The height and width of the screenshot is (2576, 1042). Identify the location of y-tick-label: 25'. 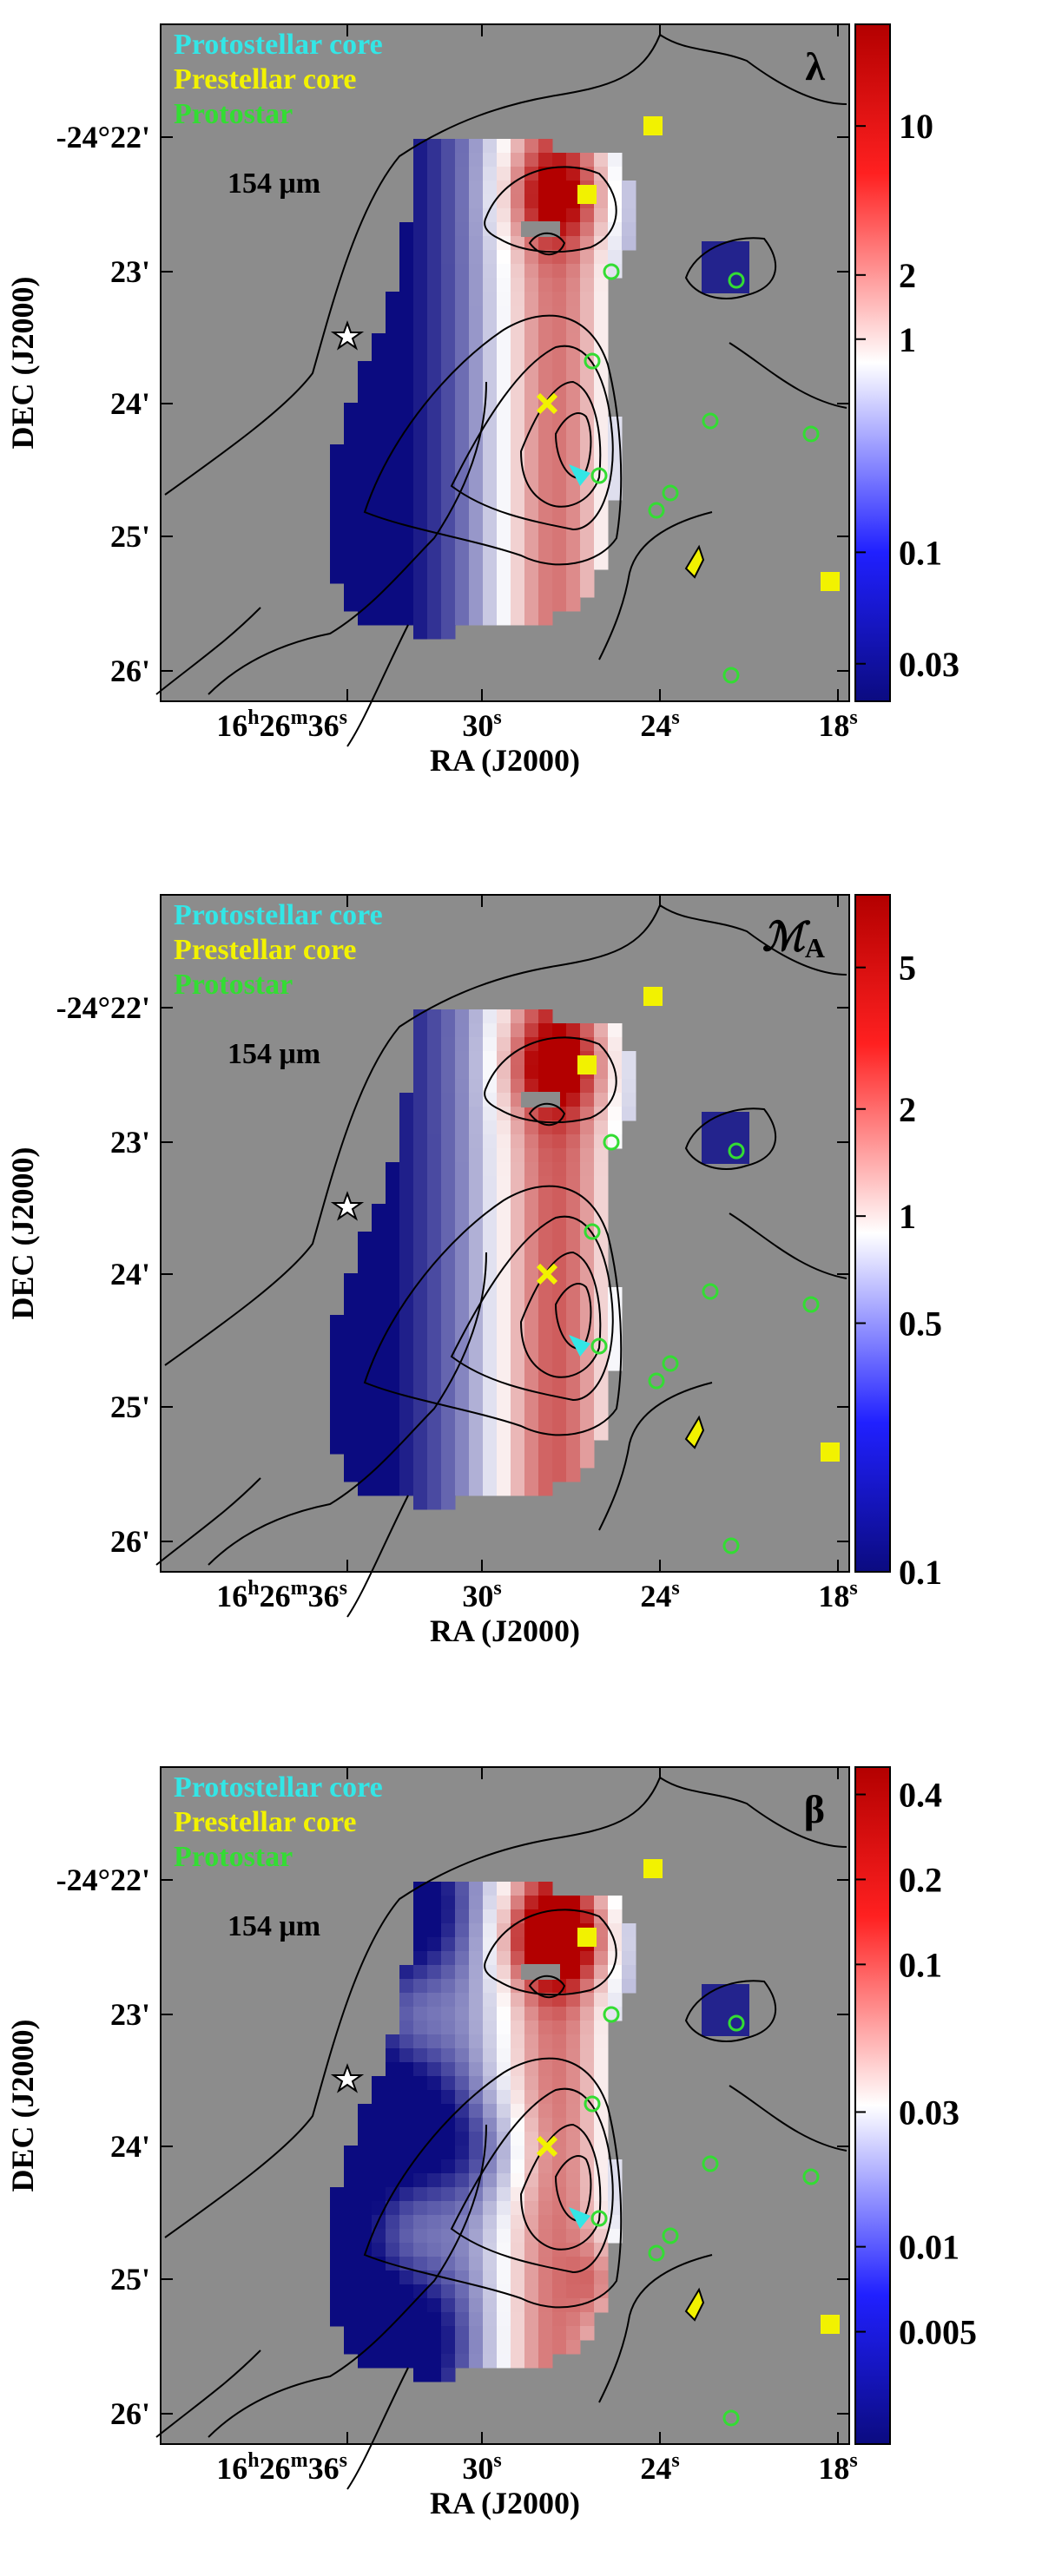
(130, 2279).